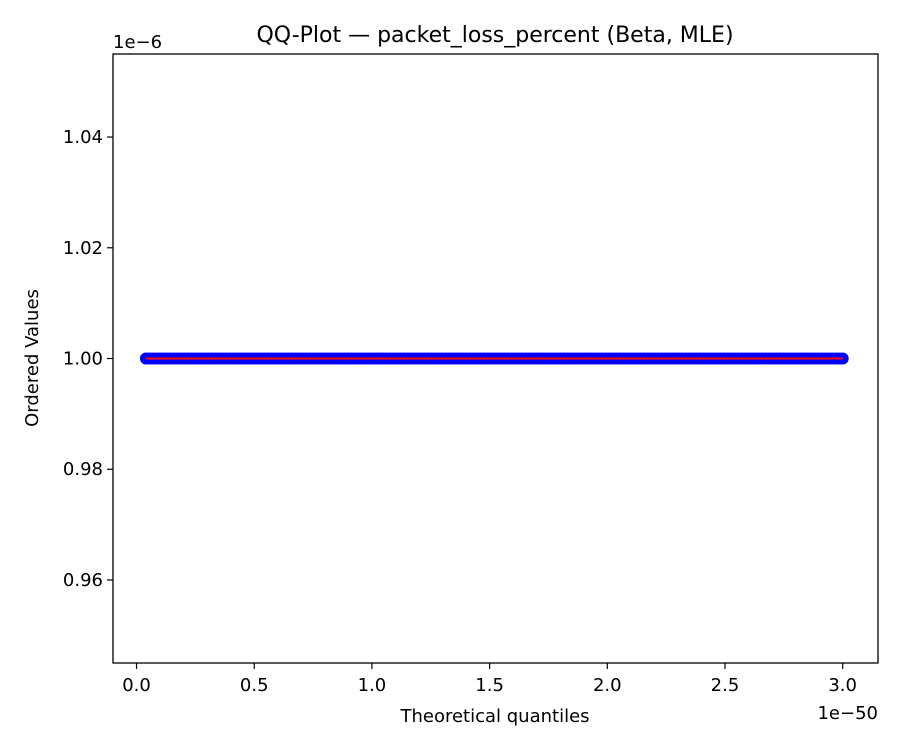 The height and width of the screenshot is (754, 900). What do you see at coordinates (494, 358) in the screenshot?
I see `data-layer` at bounding box center [494, 358].